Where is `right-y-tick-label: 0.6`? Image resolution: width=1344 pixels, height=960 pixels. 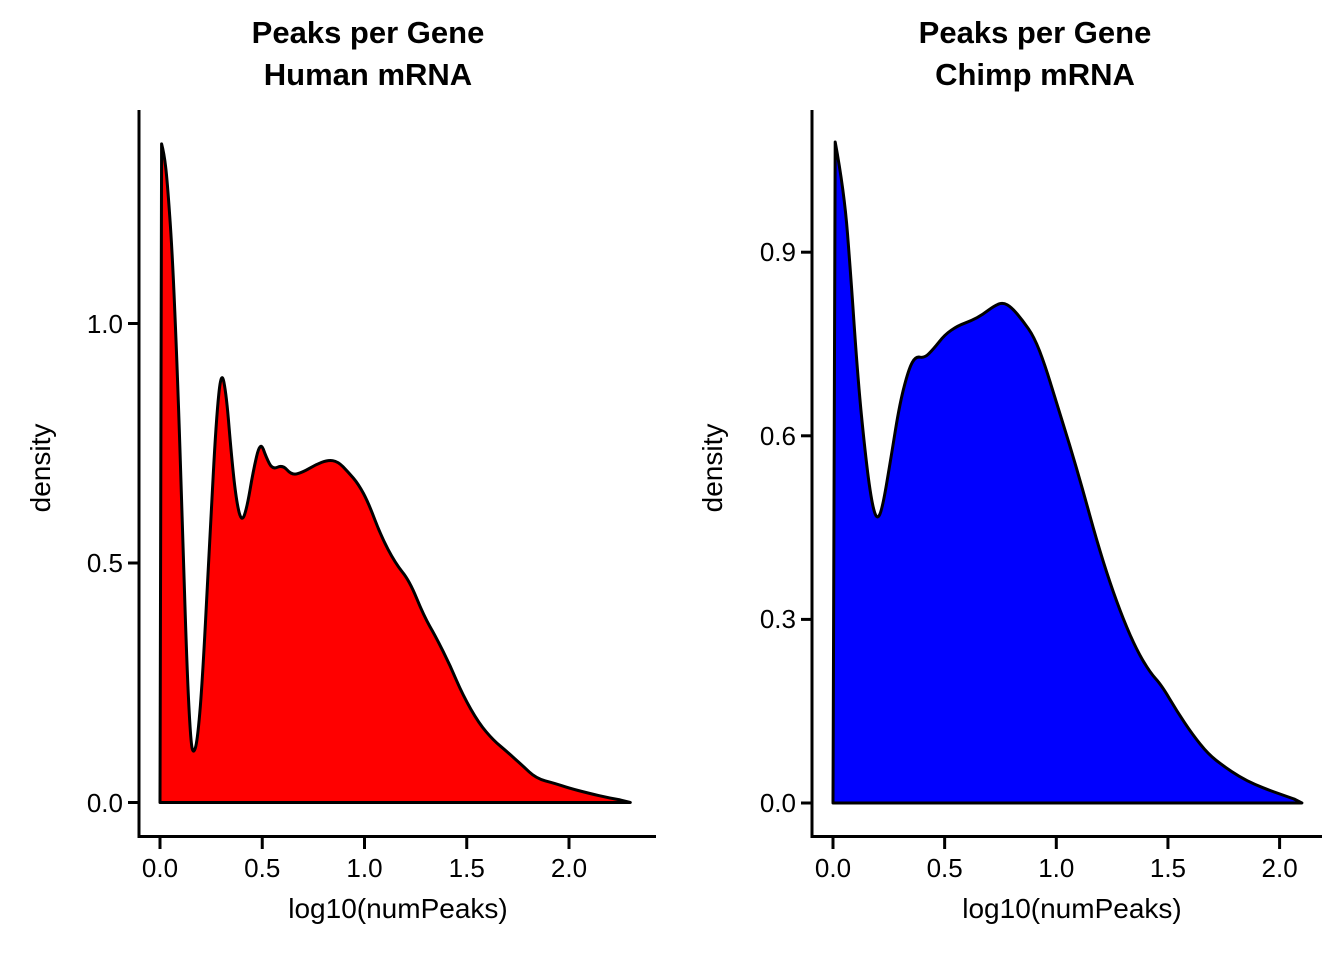 right-y-tick-label: 0.6 is located at coordinates (777, 435).